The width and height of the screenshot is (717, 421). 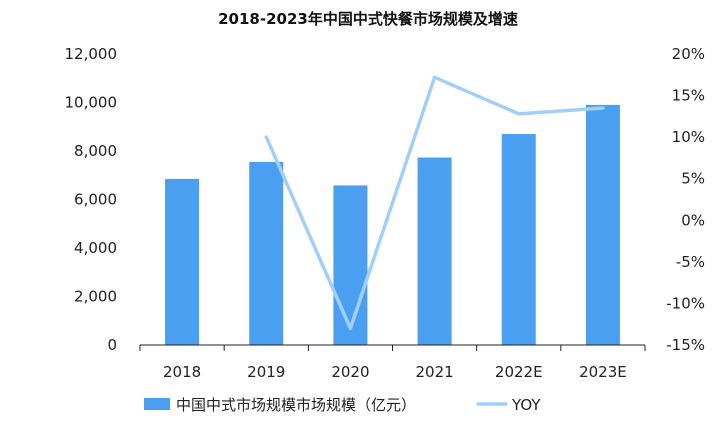 I want to click on bar-2019, so click(x=266, y=253).